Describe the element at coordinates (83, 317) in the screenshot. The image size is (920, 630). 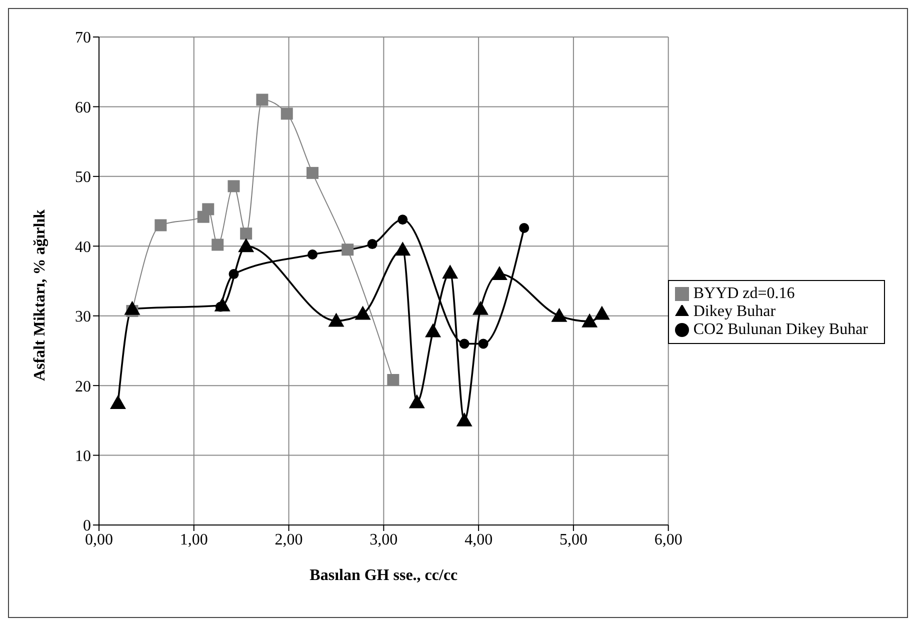
I see `y-tick-label: 30` at that location.